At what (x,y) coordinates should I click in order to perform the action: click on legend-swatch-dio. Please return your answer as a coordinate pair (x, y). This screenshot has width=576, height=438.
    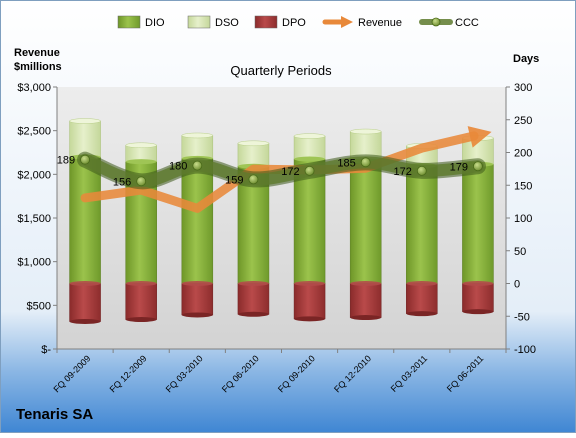
    Looking at the image, I should click on (129, 22).